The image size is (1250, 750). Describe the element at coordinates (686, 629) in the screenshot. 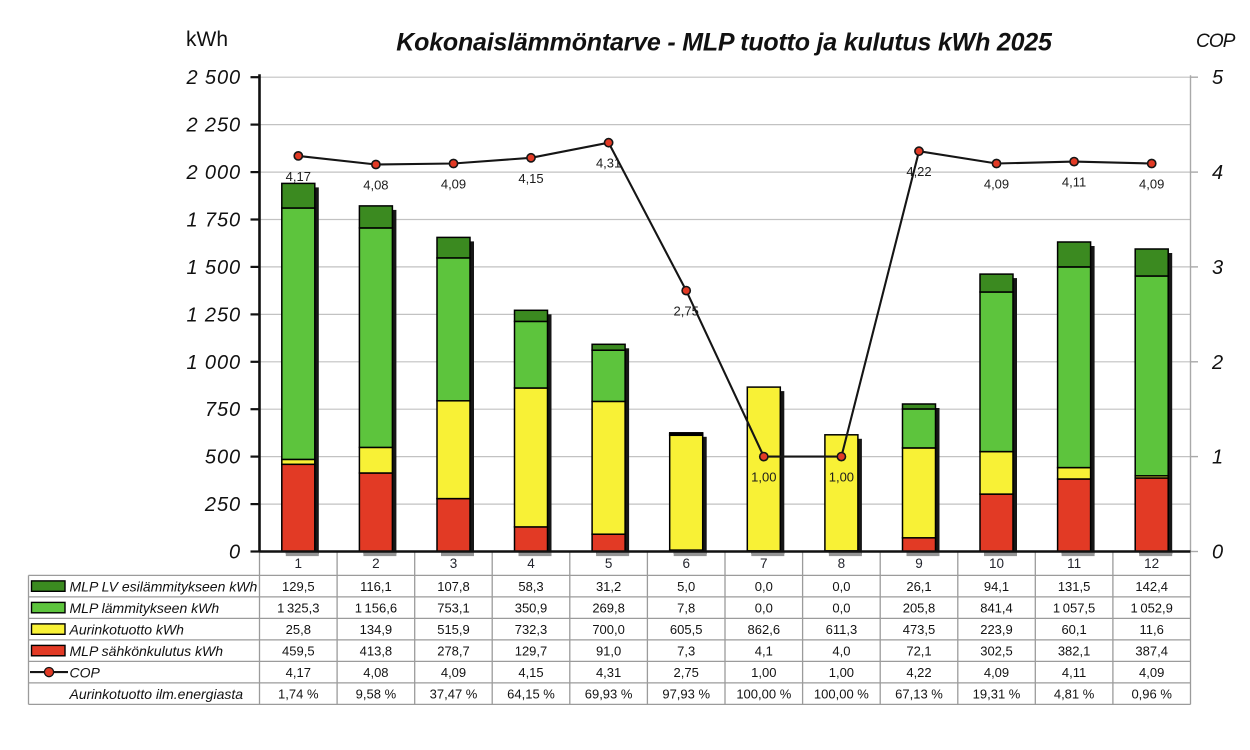

I see `svg-text: 605,5` at that location.